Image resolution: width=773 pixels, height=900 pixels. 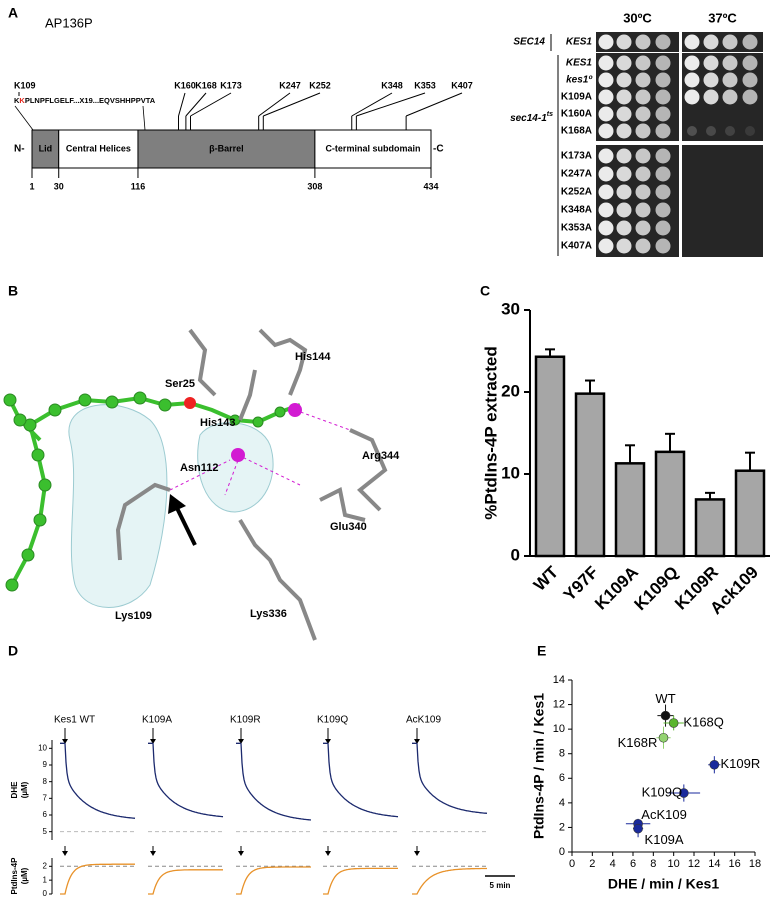 I want to click on y-tick-label: 20, so click(x=510, y=390).